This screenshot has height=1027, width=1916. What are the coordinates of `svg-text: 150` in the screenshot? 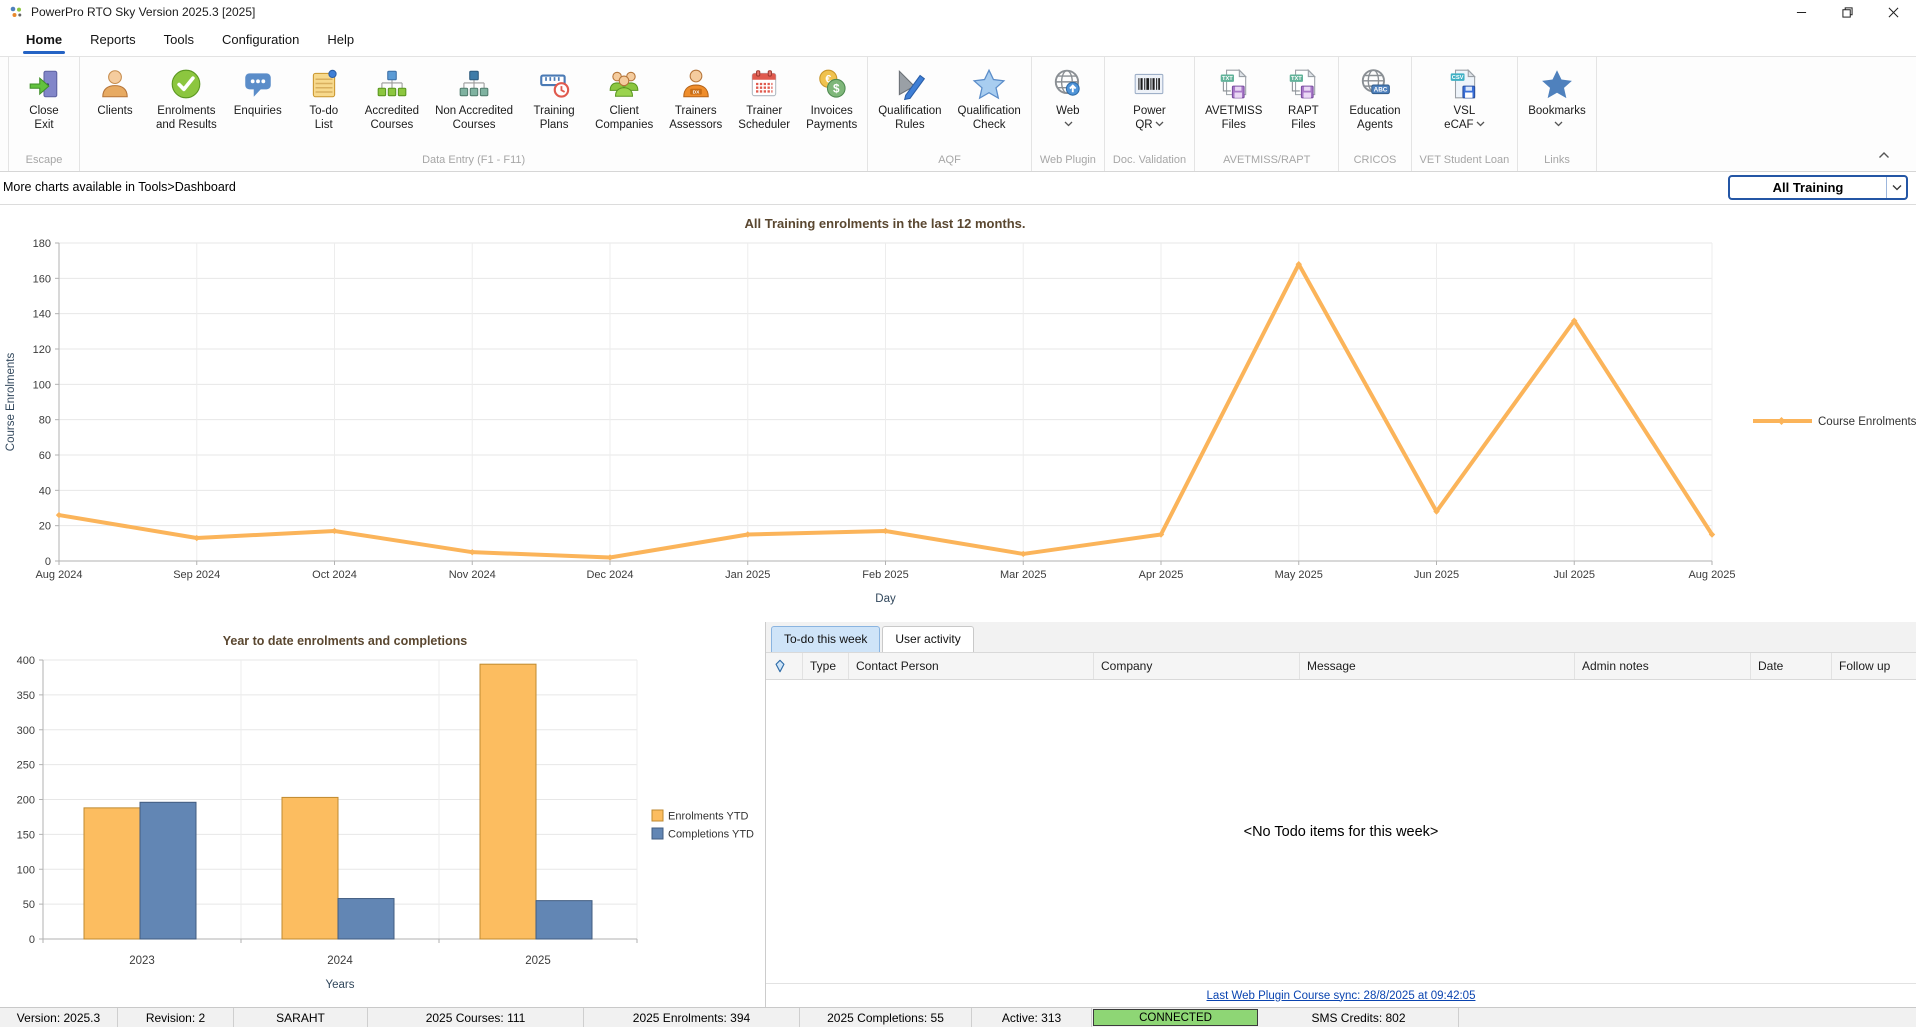 It's located at (26, 835).